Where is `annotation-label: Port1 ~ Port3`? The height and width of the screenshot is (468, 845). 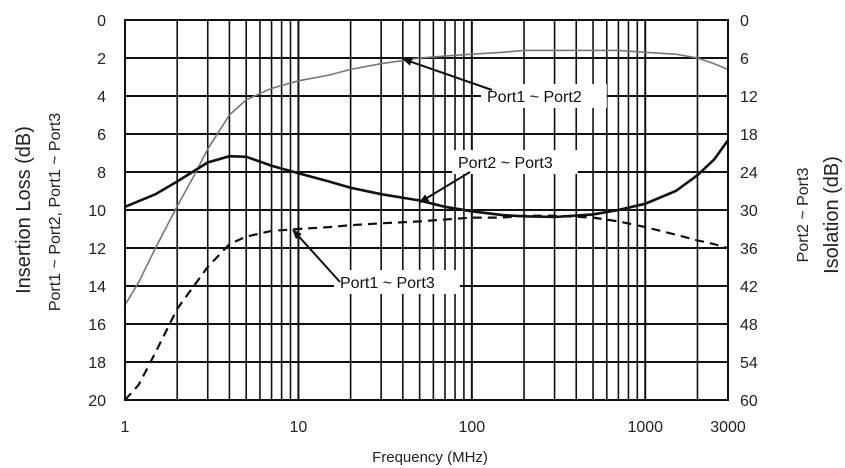 annotation-label: Port1 ~ Port3 is located at coordinates (387, 283).